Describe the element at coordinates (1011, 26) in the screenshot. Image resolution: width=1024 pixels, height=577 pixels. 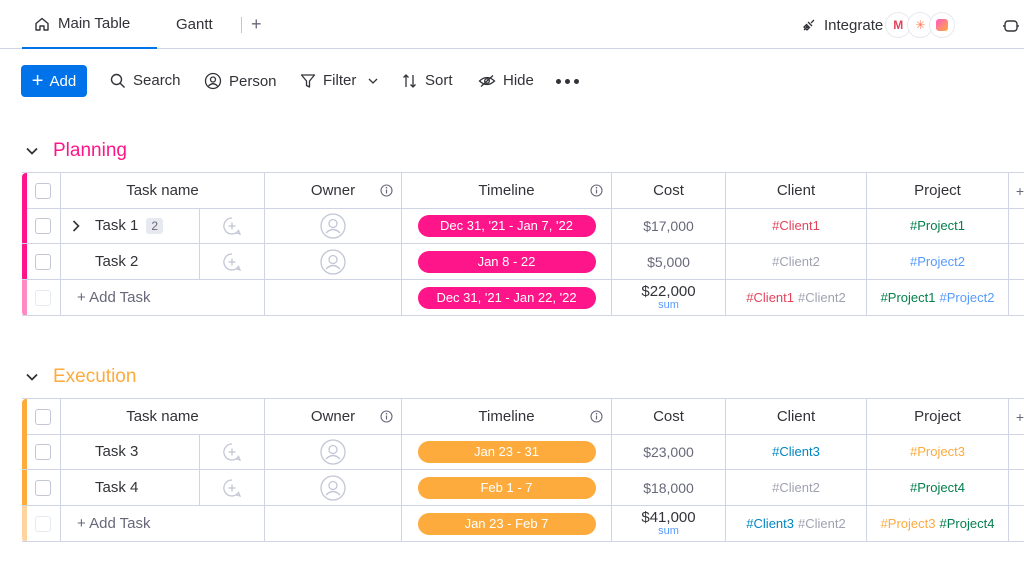
I see `automation-robot-icon` at that location.